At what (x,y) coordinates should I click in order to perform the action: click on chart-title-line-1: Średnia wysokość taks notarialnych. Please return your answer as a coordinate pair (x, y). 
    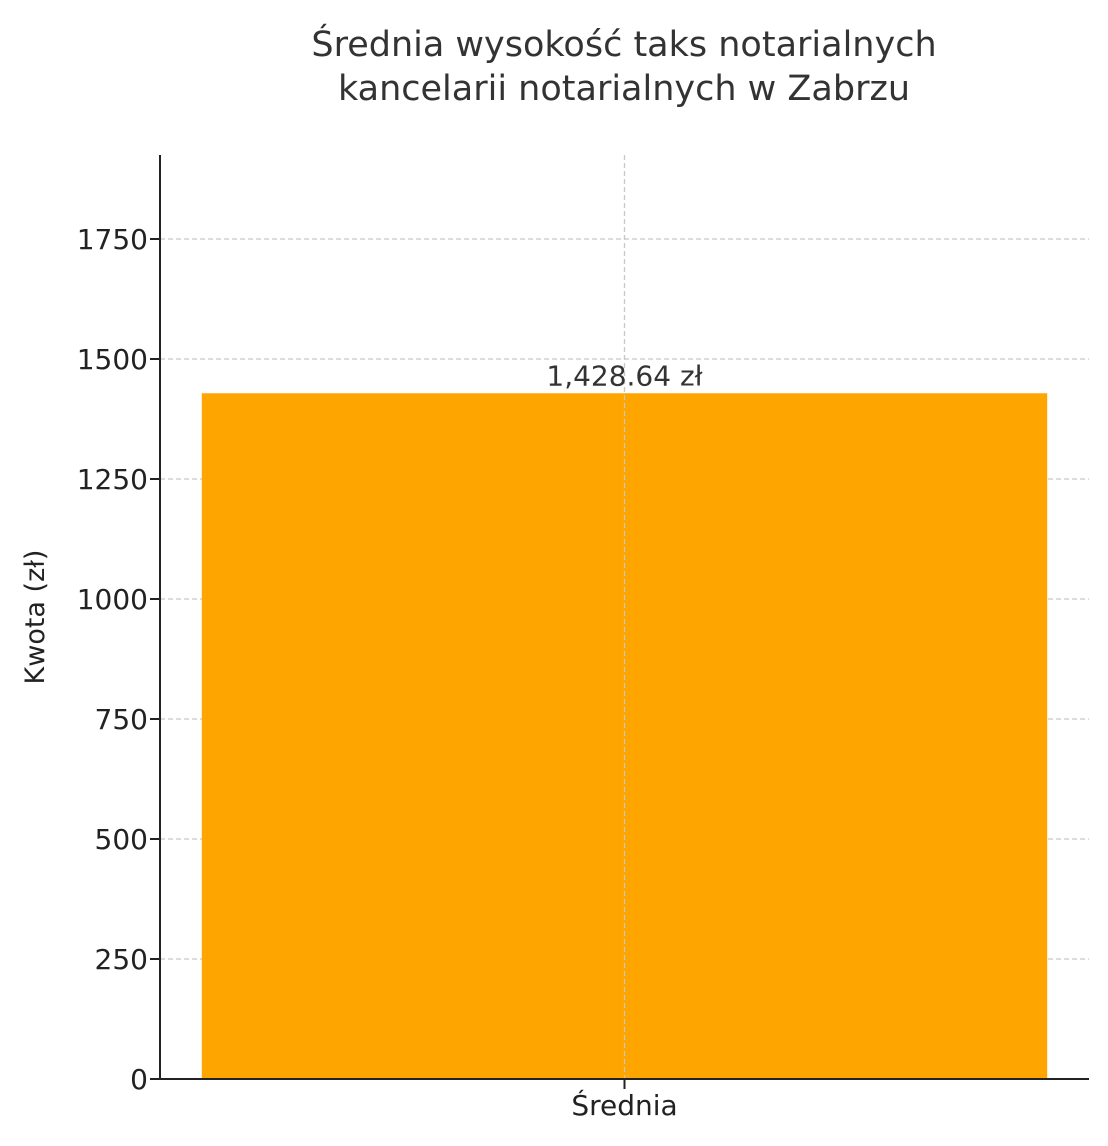
    Looking at the image, I should click on (623, 44).